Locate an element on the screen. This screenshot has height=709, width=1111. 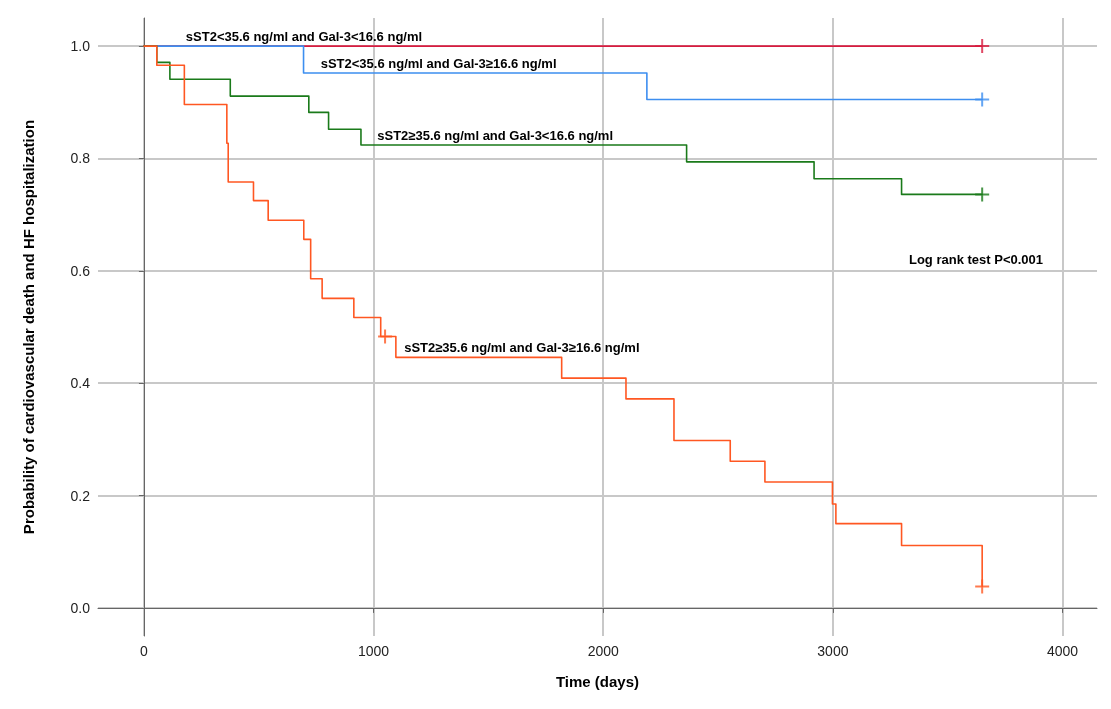
series-label: sST2≥35.6 ng/ml and Gal-3≥16.6 ng/ml is located at coordinates (522, 348).